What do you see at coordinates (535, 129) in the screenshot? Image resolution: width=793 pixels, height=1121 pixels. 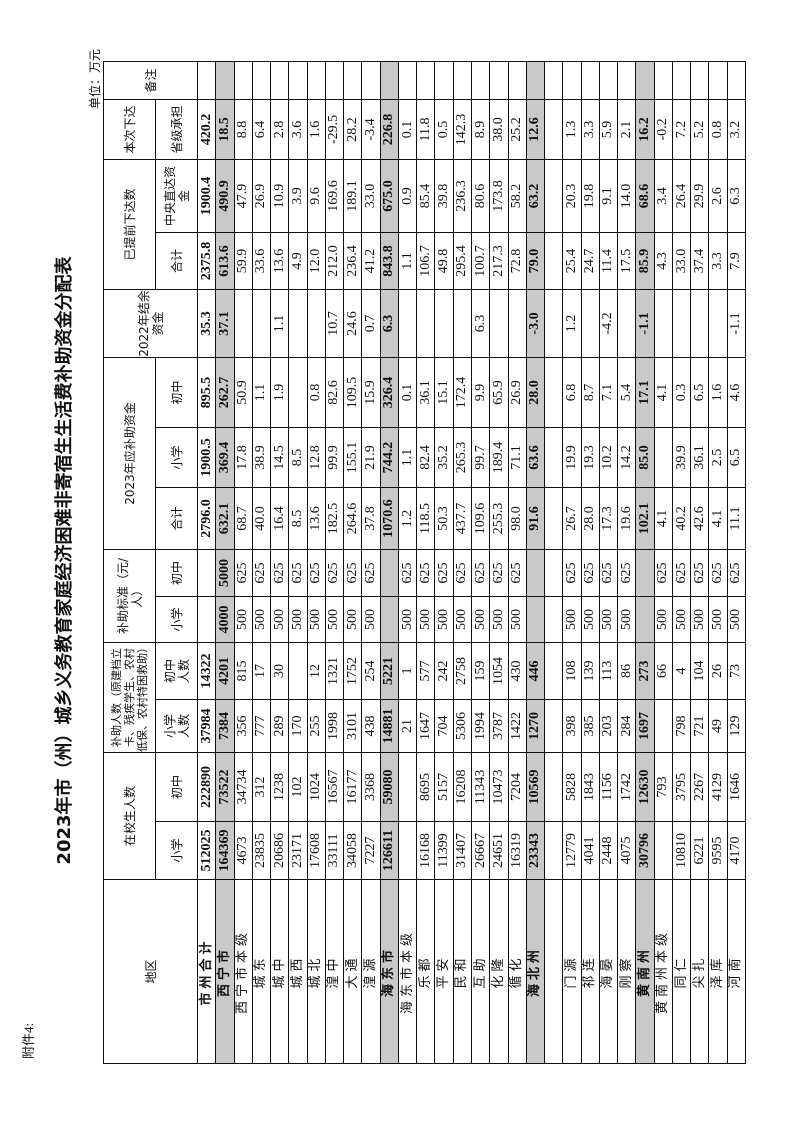 I see `value-cell: 12.6` at bounding box center [535, 129].